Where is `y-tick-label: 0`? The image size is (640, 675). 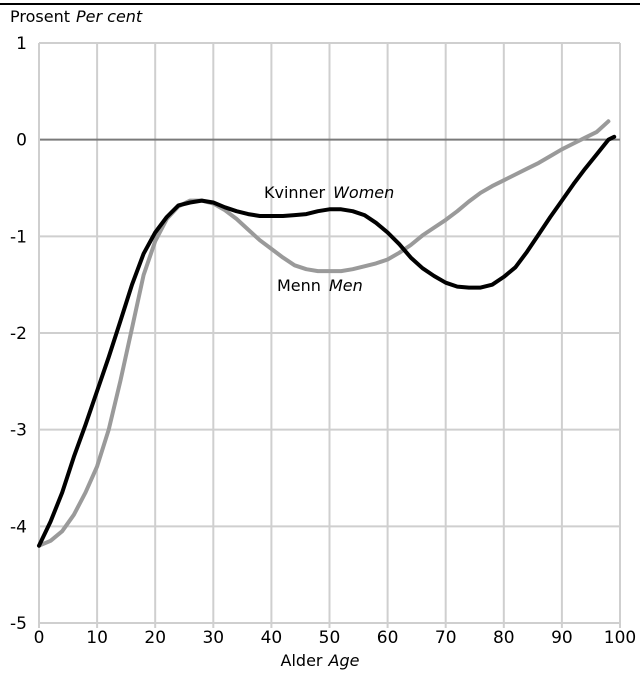
y-tick-label: 0 is located at coordinates (21, 141).